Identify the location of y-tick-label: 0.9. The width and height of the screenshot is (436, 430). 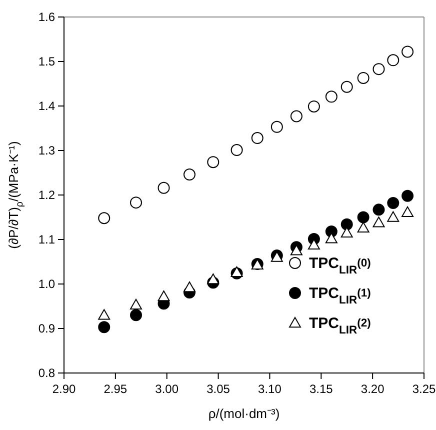
(47, 329).